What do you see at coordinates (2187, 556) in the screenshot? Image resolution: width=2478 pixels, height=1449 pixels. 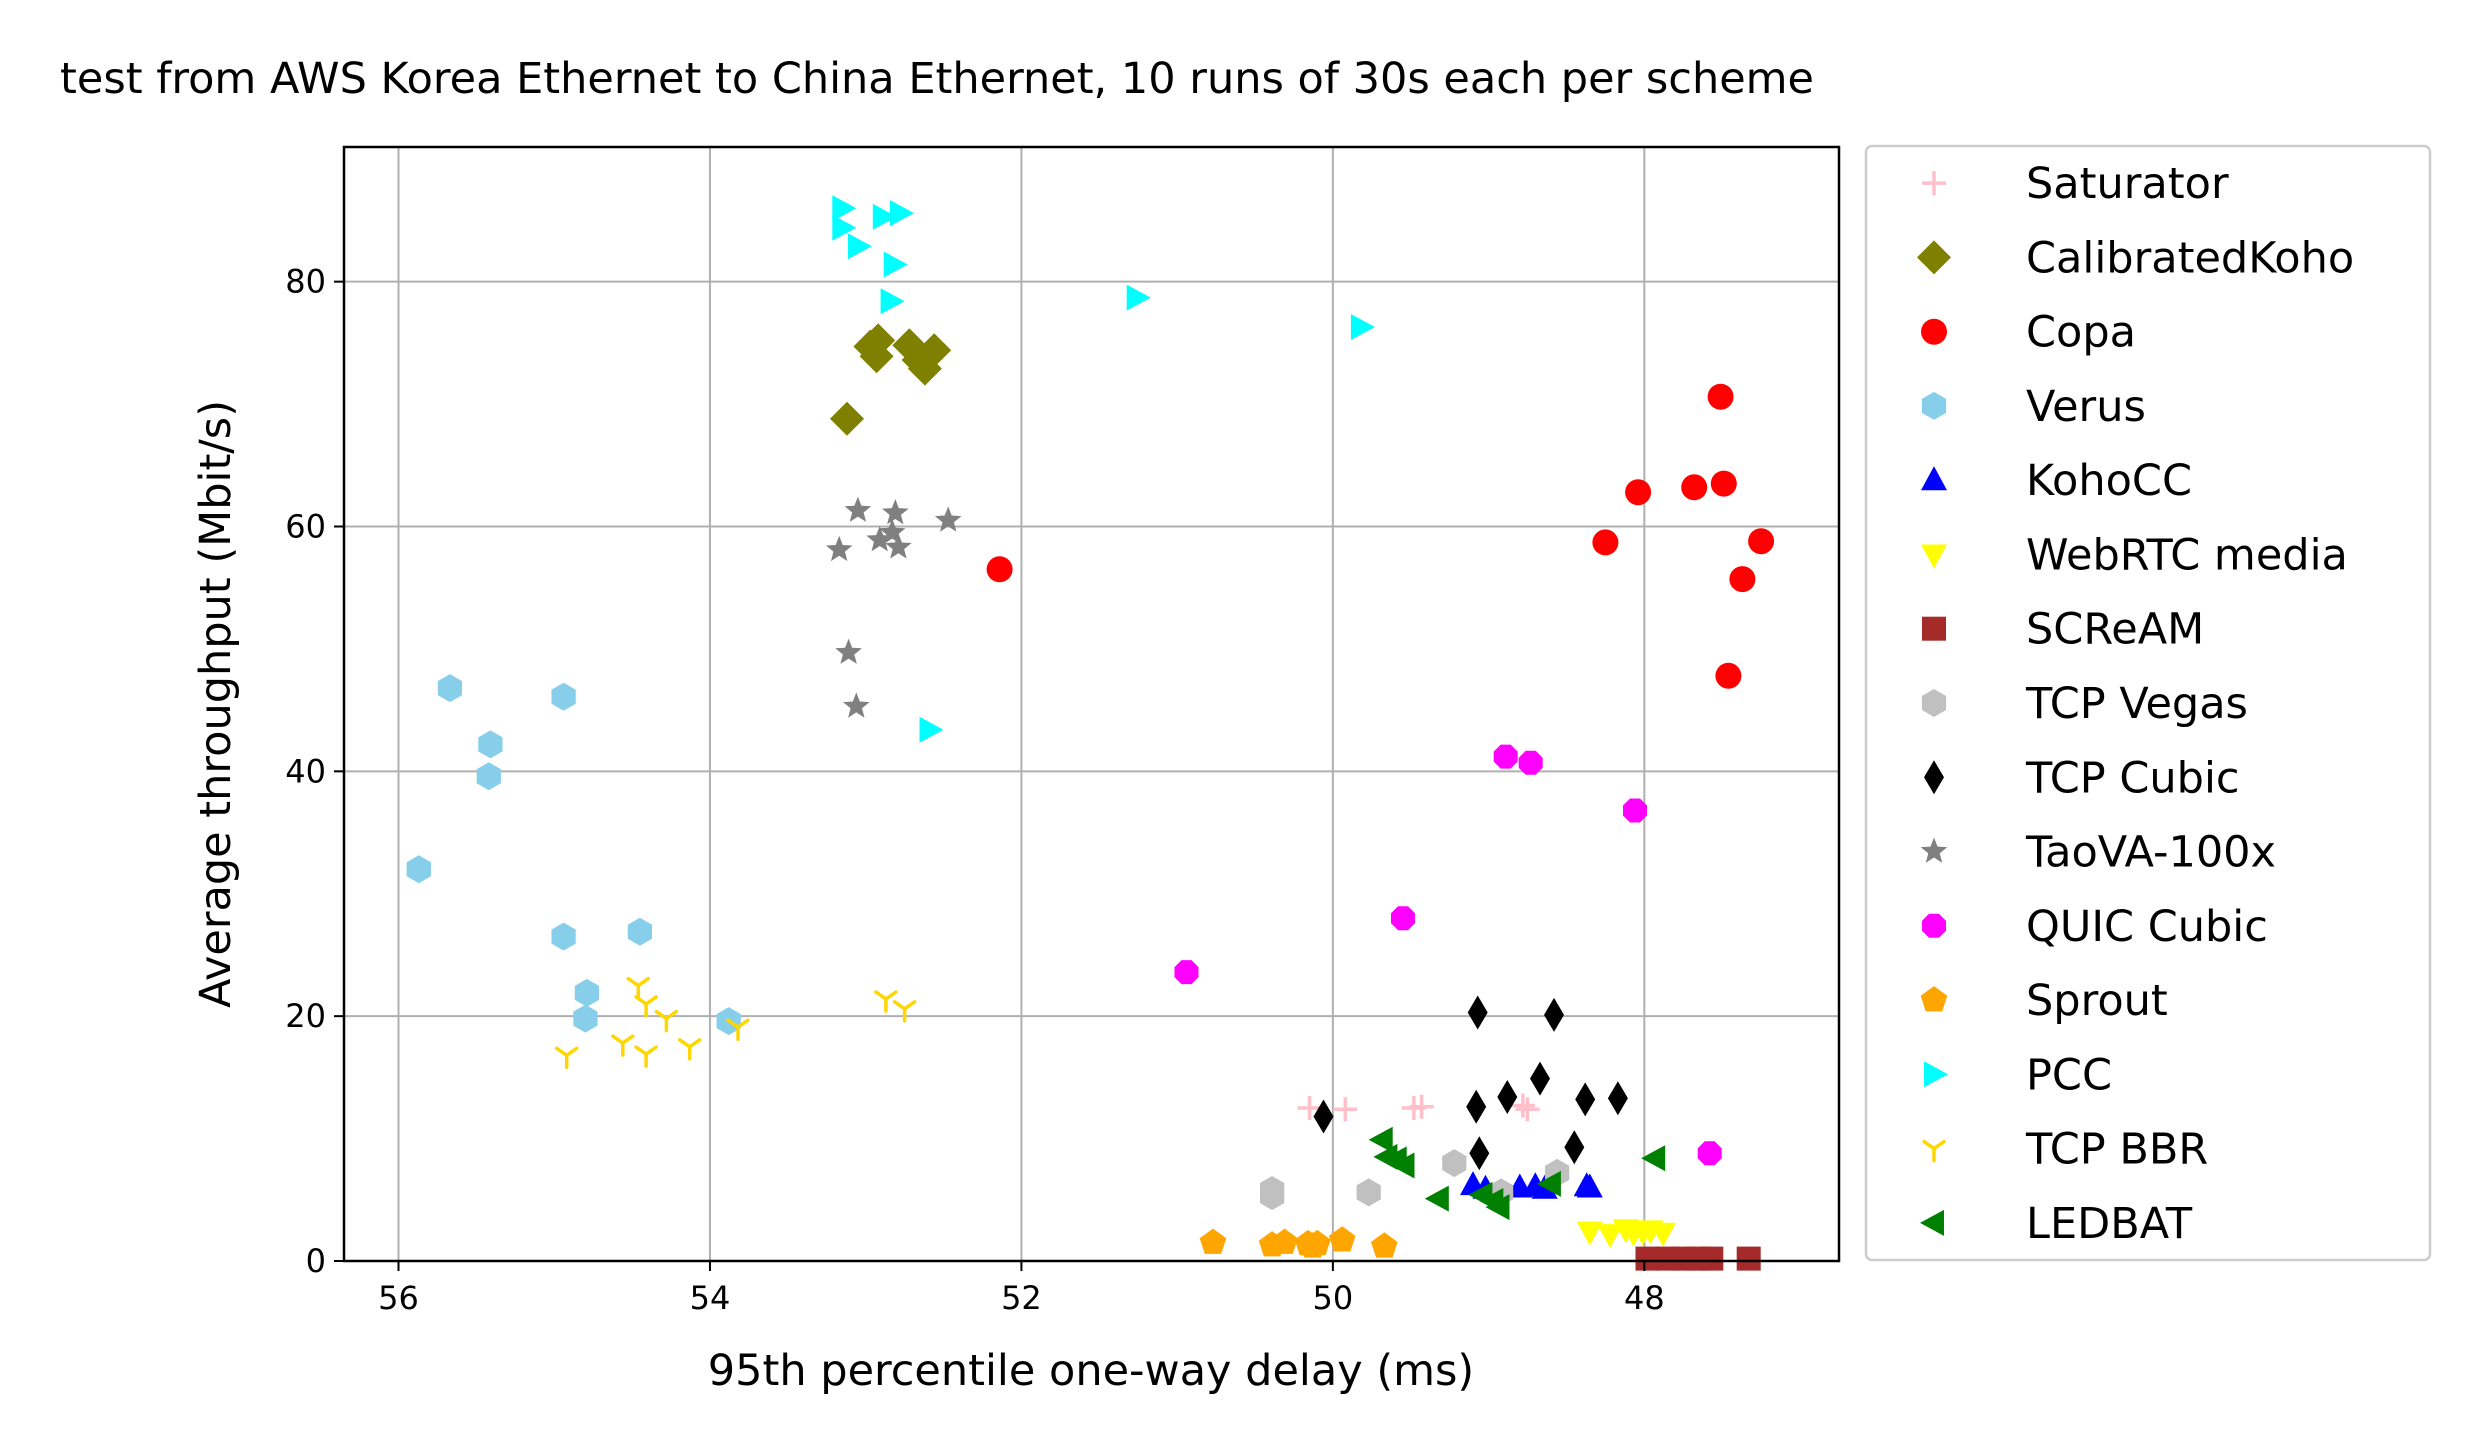 I see `legend-label: WebRTC media` at bounding box center [2187, 556].